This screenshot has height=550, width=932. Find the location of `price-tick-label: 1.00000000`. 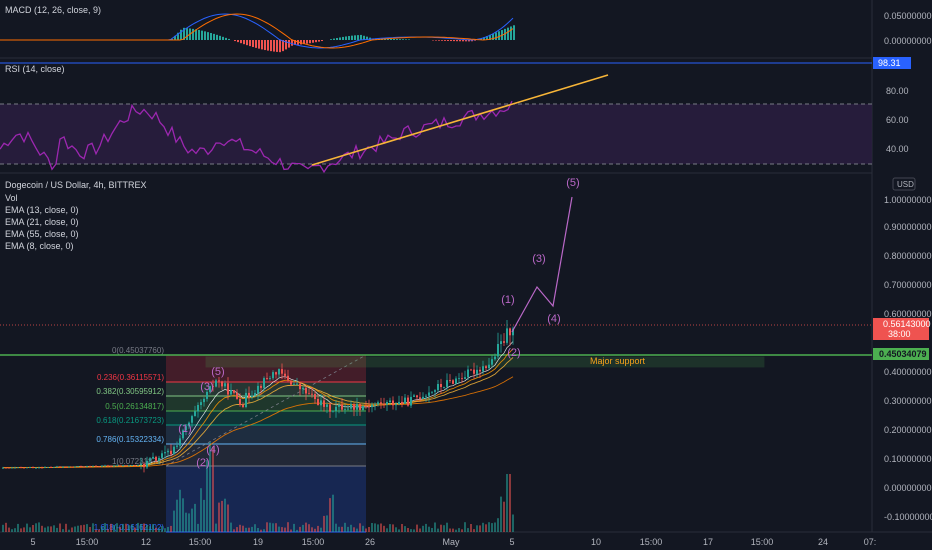

price-tick-label: 1.00000000 is located at coordinates (908, 200).